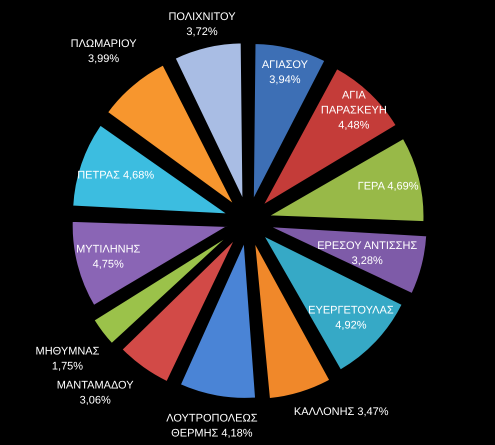 This screenshot has width=495, height=445. What do you see at coordinates (367, 246) in the screenshot?
I see `slice-label: ΕΡΕΣΟΥ ΑΝΤΙΣΣΗΣ` at bounding box center [367, 246].